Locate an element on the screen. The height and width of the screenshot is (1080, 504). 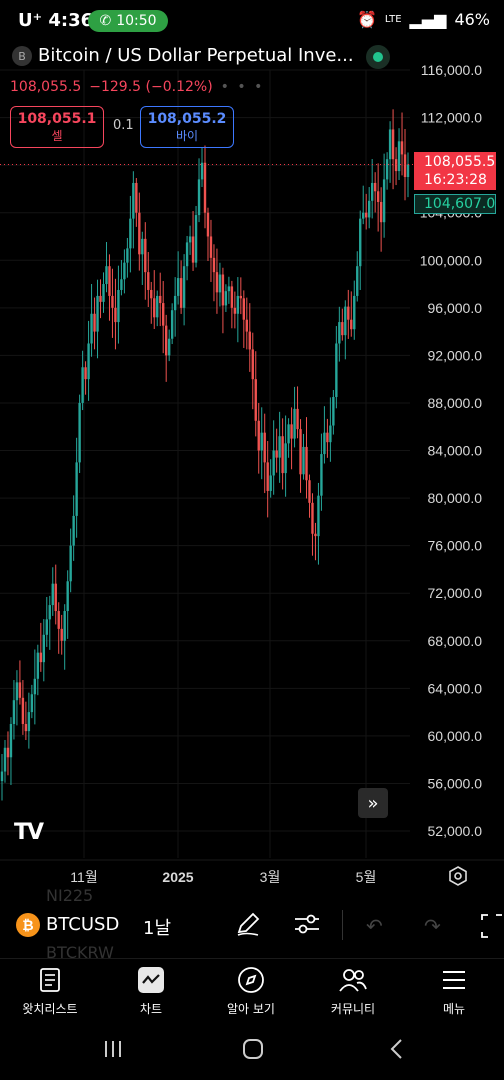
x-tick-label: 11월 is located at coordinates (83, 877).